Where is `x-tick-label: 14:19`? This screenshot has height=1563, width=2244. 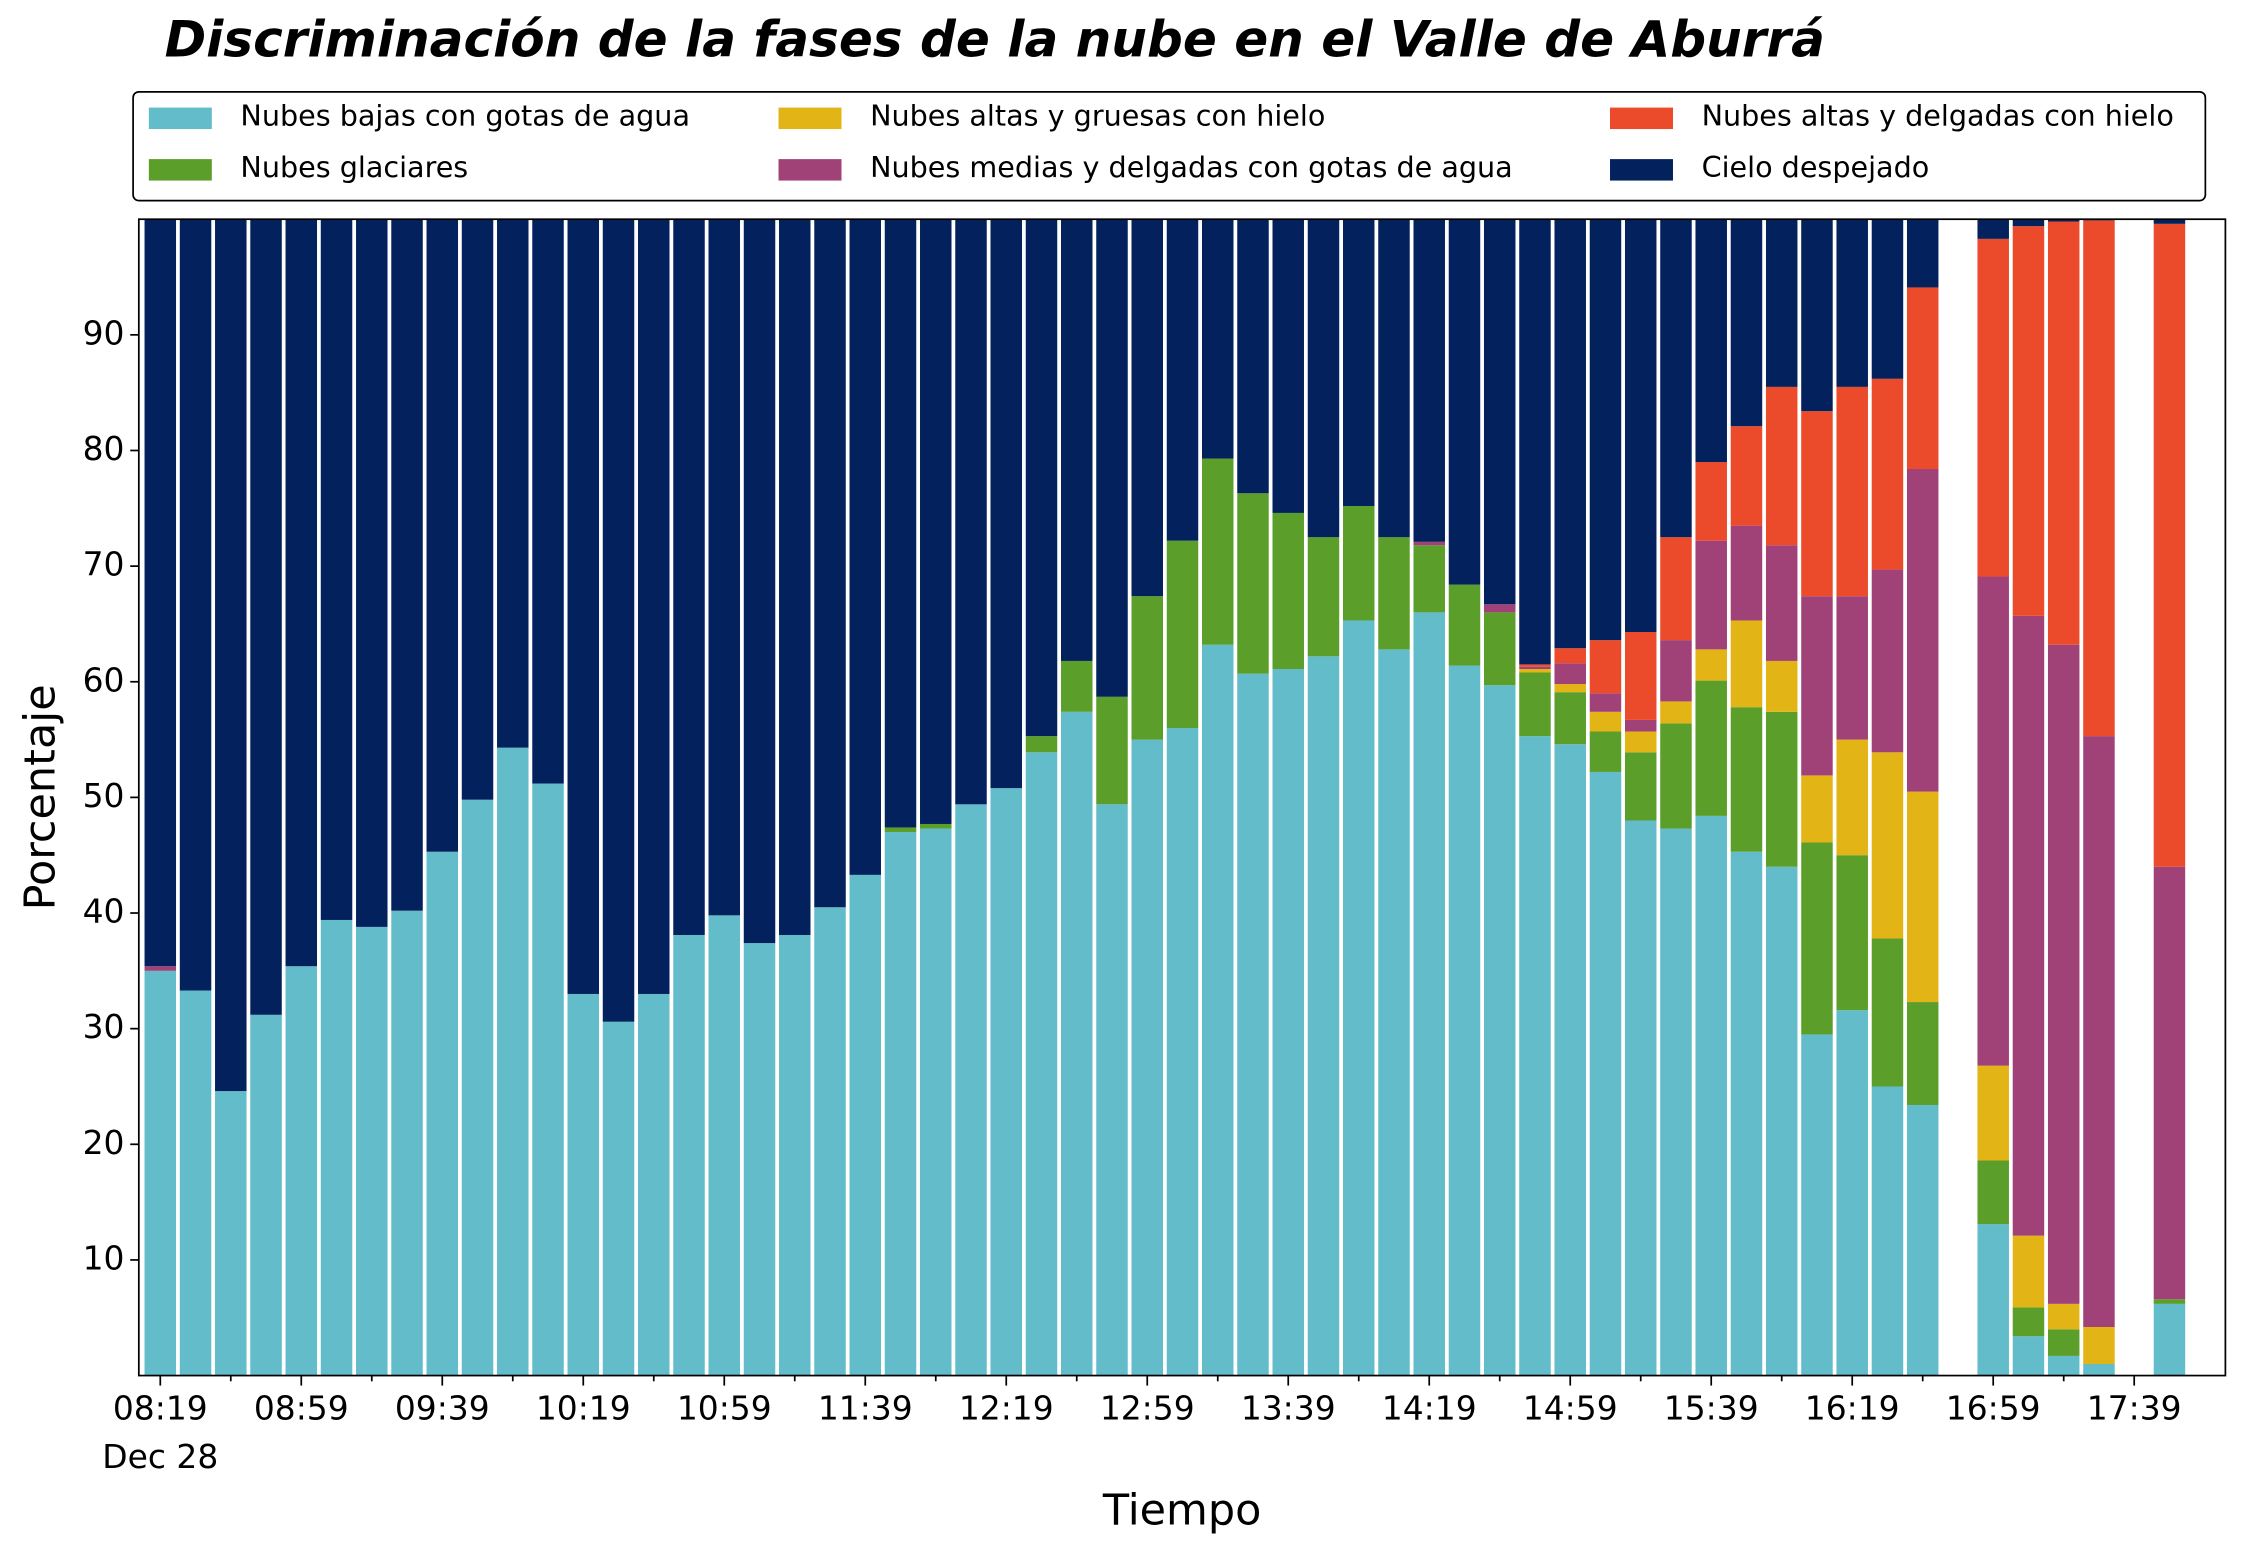 x-tick-label: 14:19 is located at coordinates (1429, 1407).